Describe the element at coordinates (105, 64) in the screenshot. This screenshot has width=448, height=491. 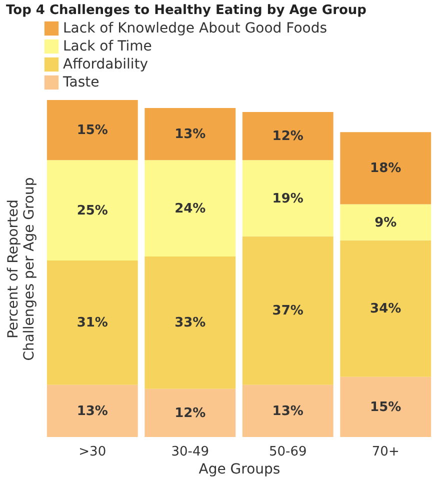
I see `legend-label: Affordability` at that location.